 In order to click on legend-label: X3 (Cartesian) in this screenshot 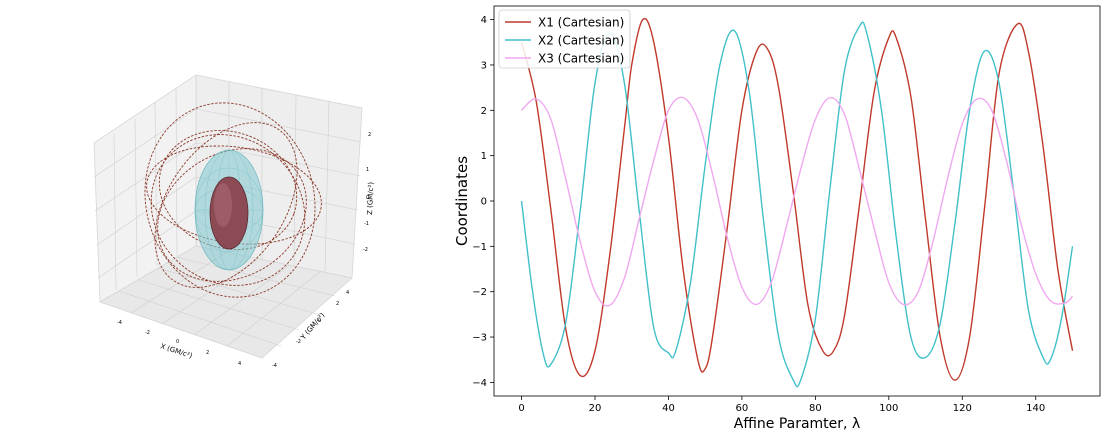, I will do `click(581, 59)`.